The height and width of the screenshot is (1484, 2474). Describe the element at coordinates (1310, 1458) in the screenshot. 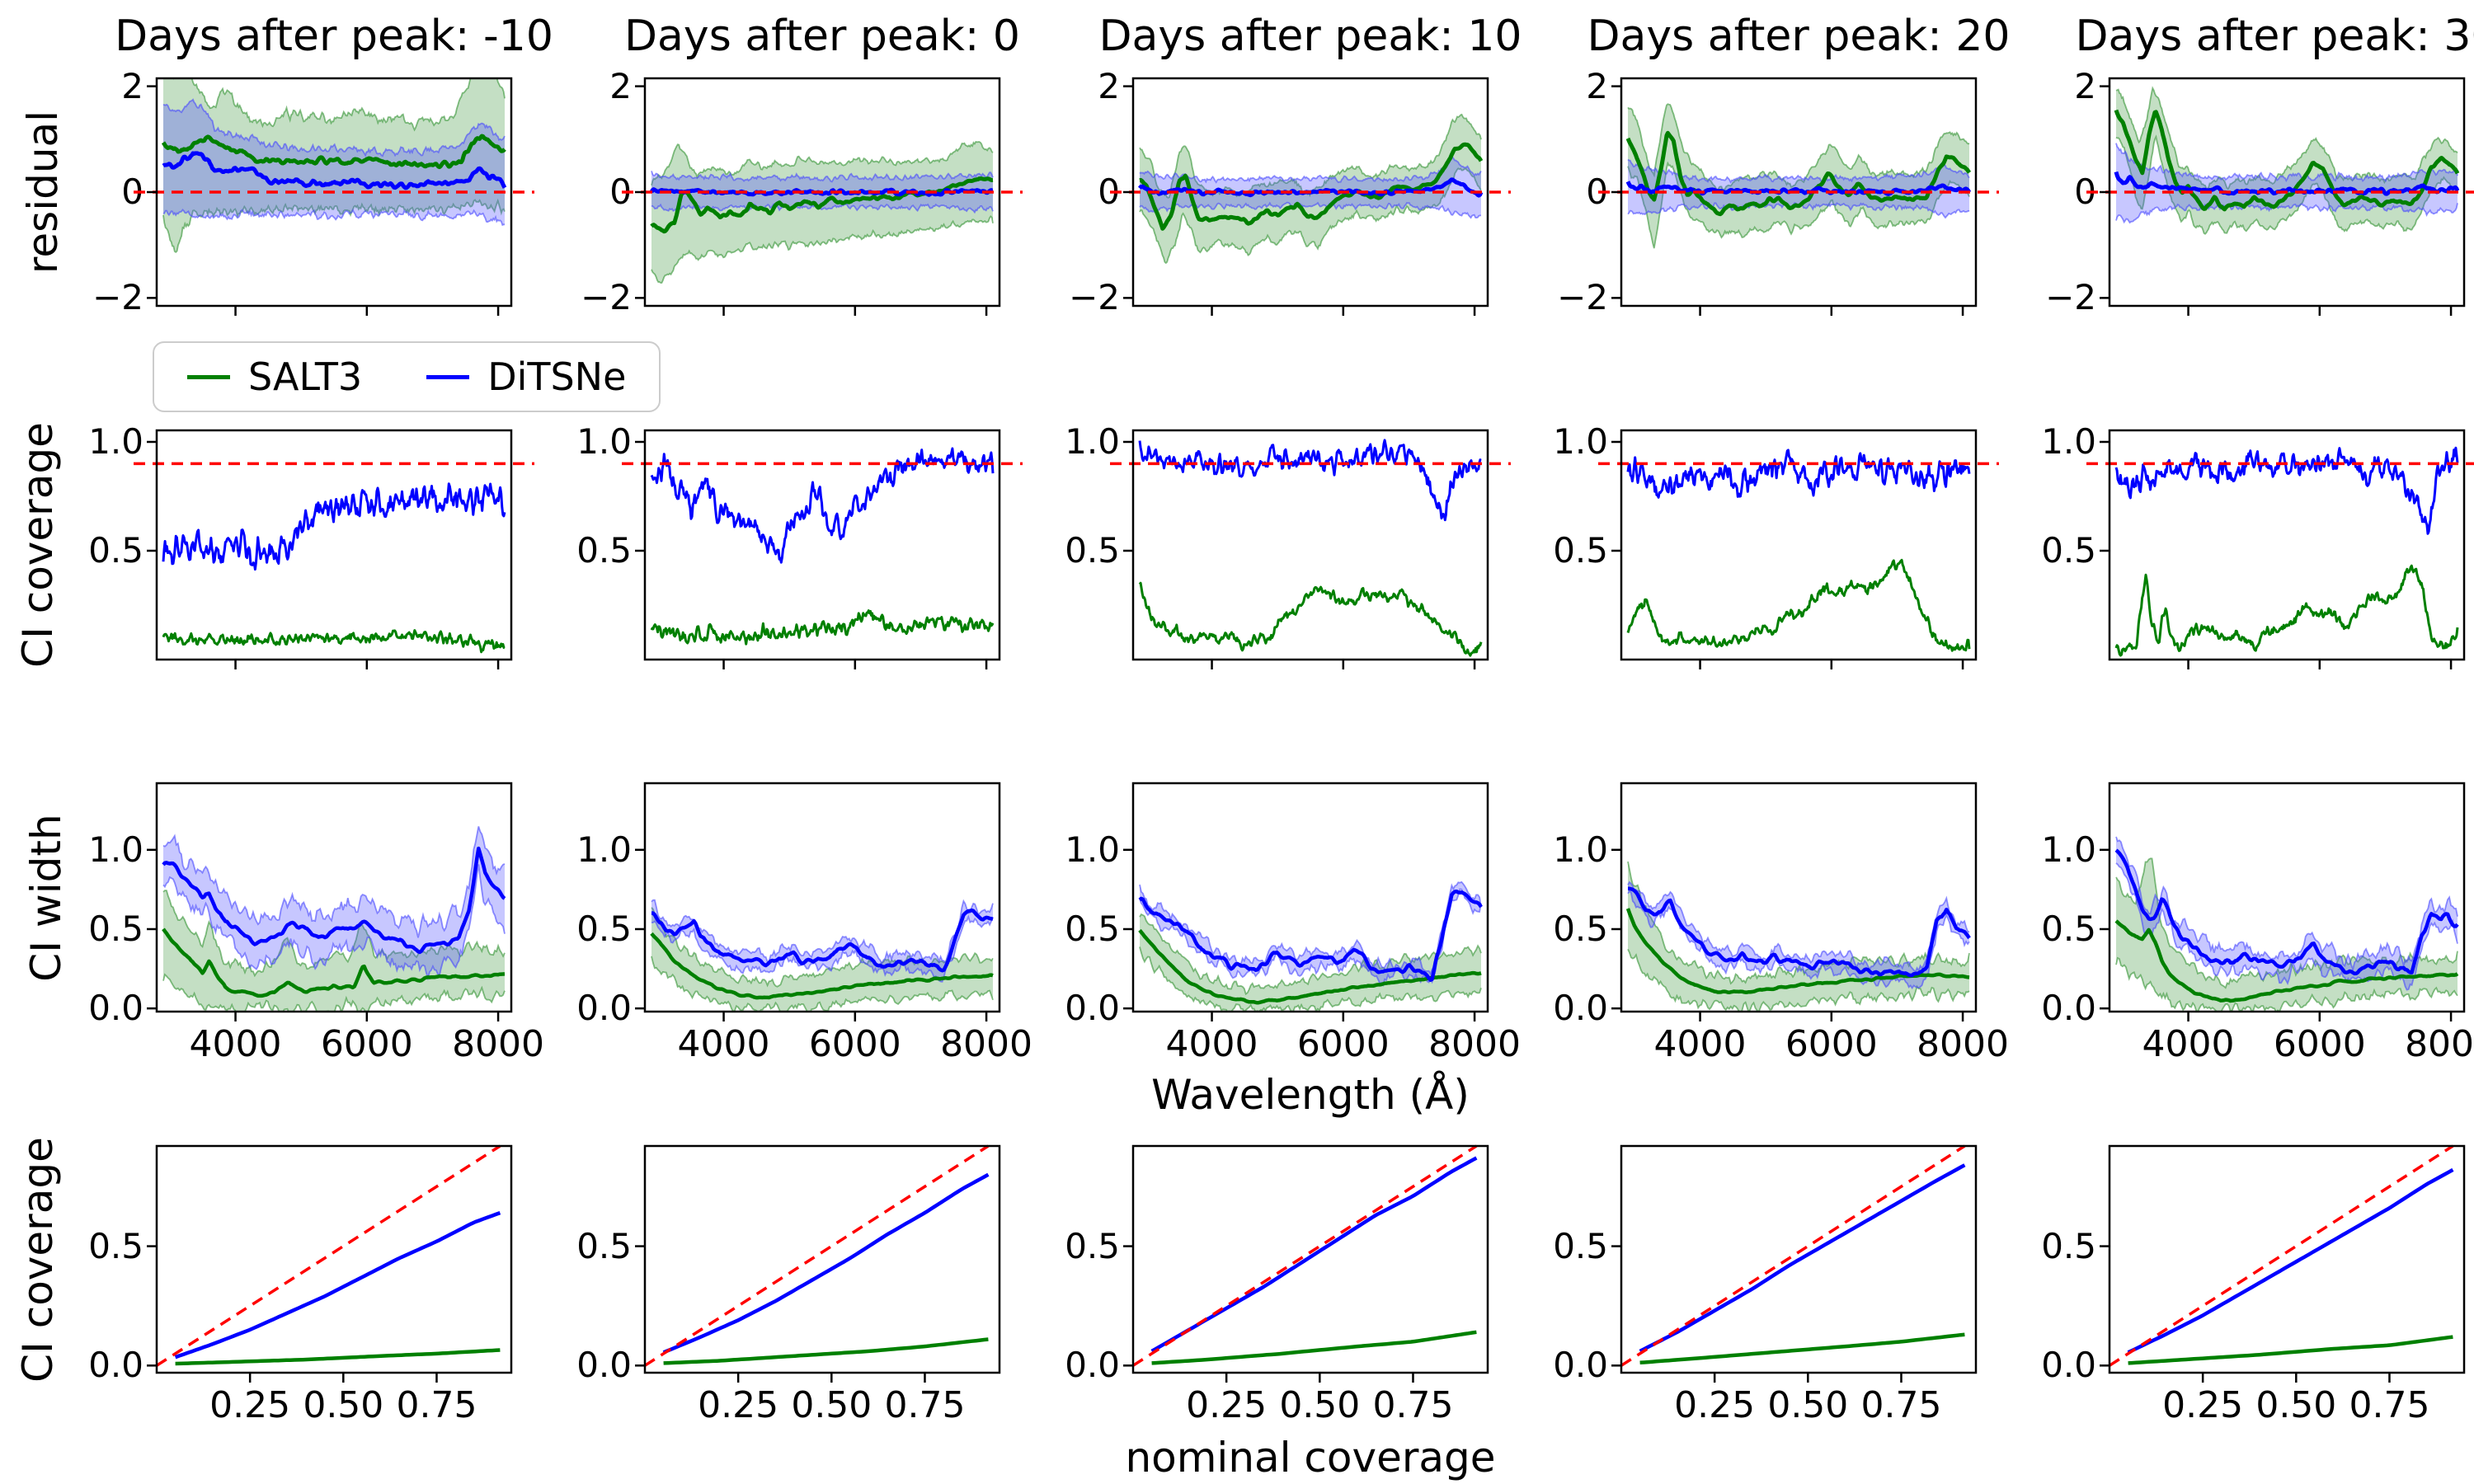

I see `axis-label-nominal-coverage: nominal coverage` at that location.